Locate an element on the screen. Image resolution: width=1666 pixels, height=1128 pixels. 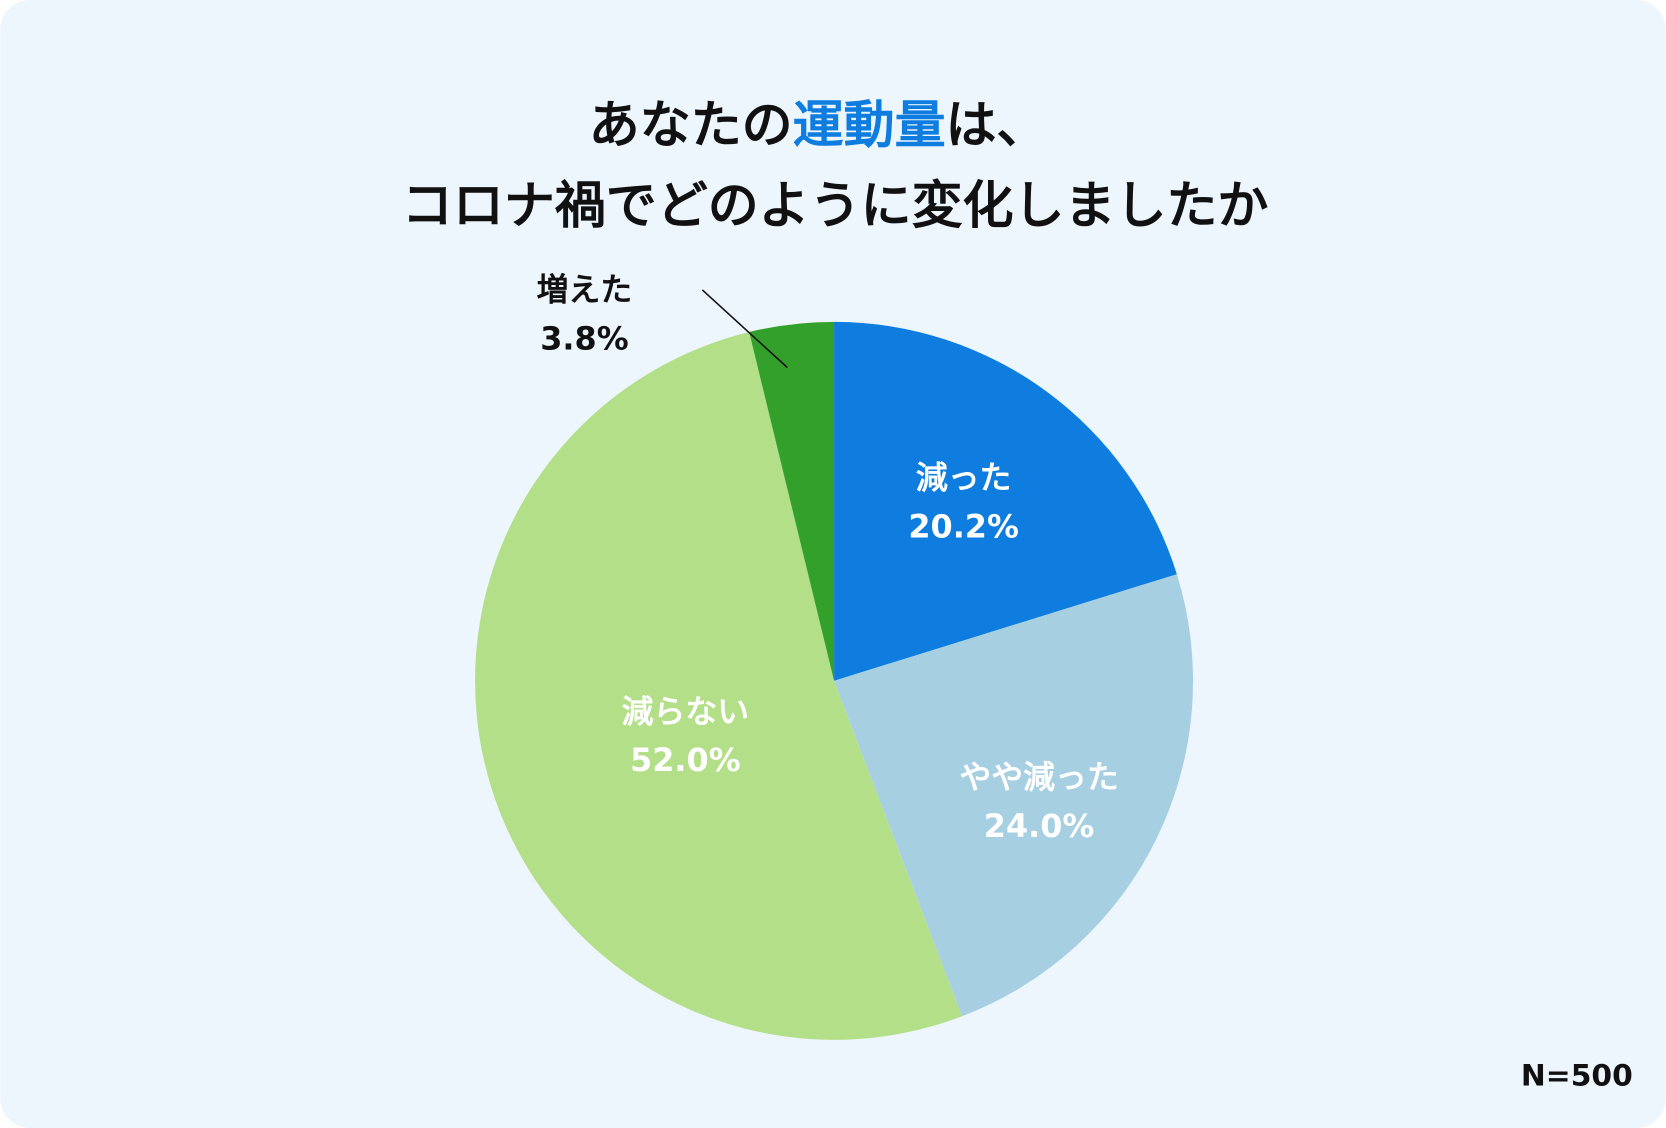
slice-category-label: 減らない is located at coordinates (685, 711).